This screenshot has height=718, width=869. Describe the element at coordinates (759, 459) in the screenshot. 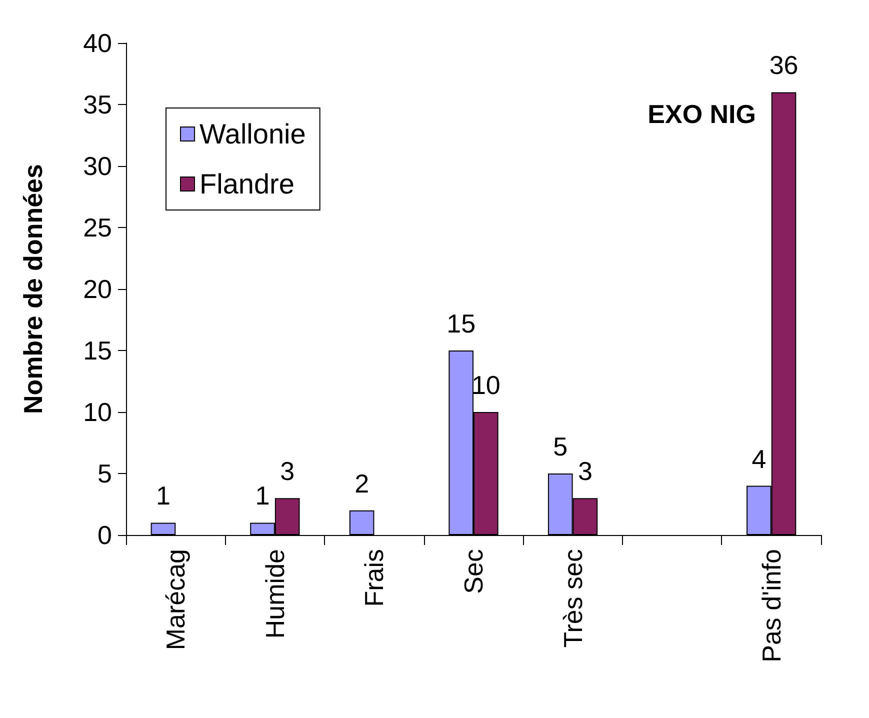

I see `data-label: 4` at that location.